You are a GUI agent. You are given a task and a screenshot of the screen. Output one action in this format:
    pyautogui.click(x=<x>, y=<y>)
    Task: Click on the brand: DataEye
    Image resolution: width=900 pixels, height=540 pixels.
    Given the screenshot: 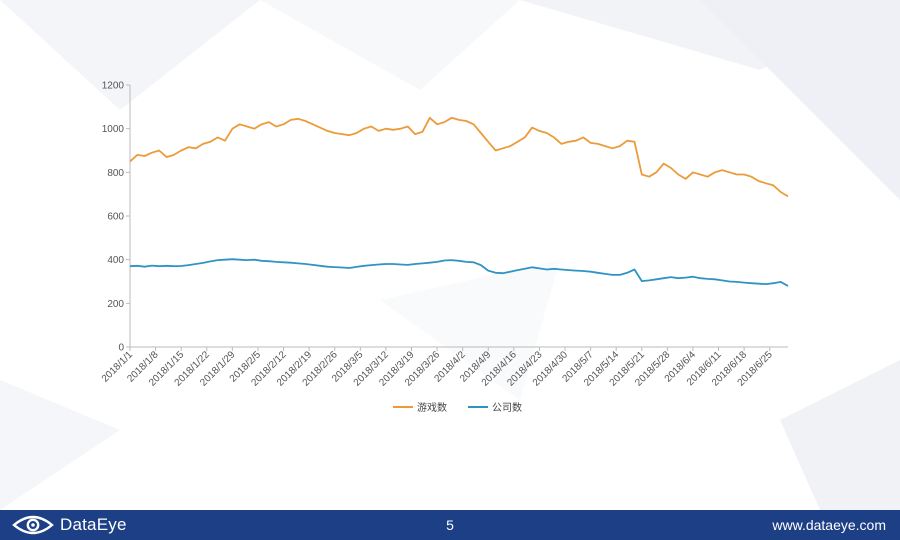 What is the action you would take?
    pyautogui.click(x=69, y=525)
    